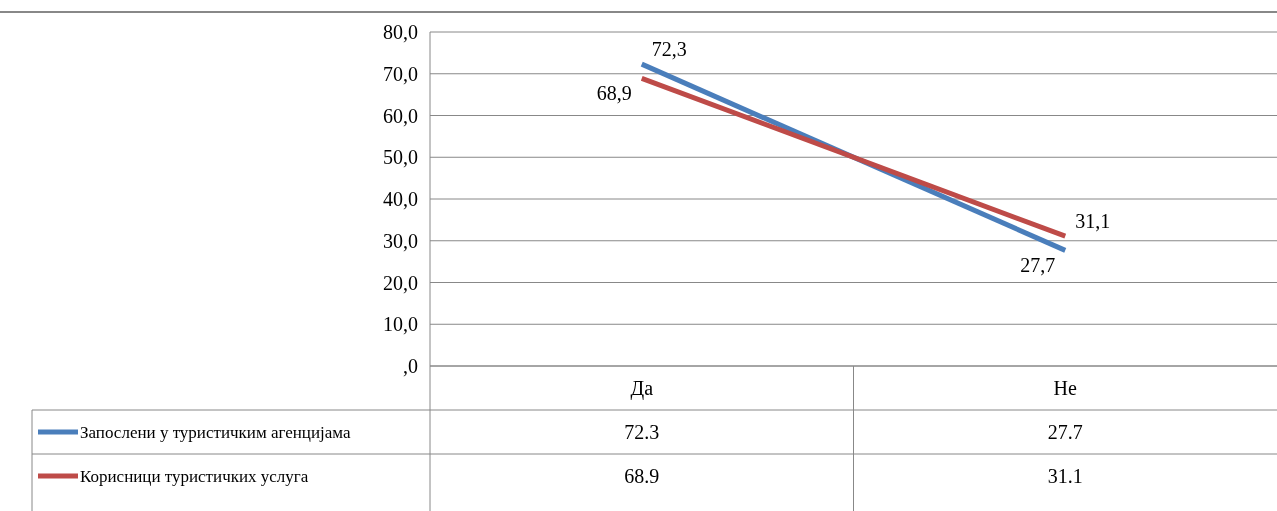 Image resolution: width=1277 pixels, height=511 pixels. Describe the element at coordinates (400, 157) in the screenshot. I see `y-tick-label: 50,0` at that location.